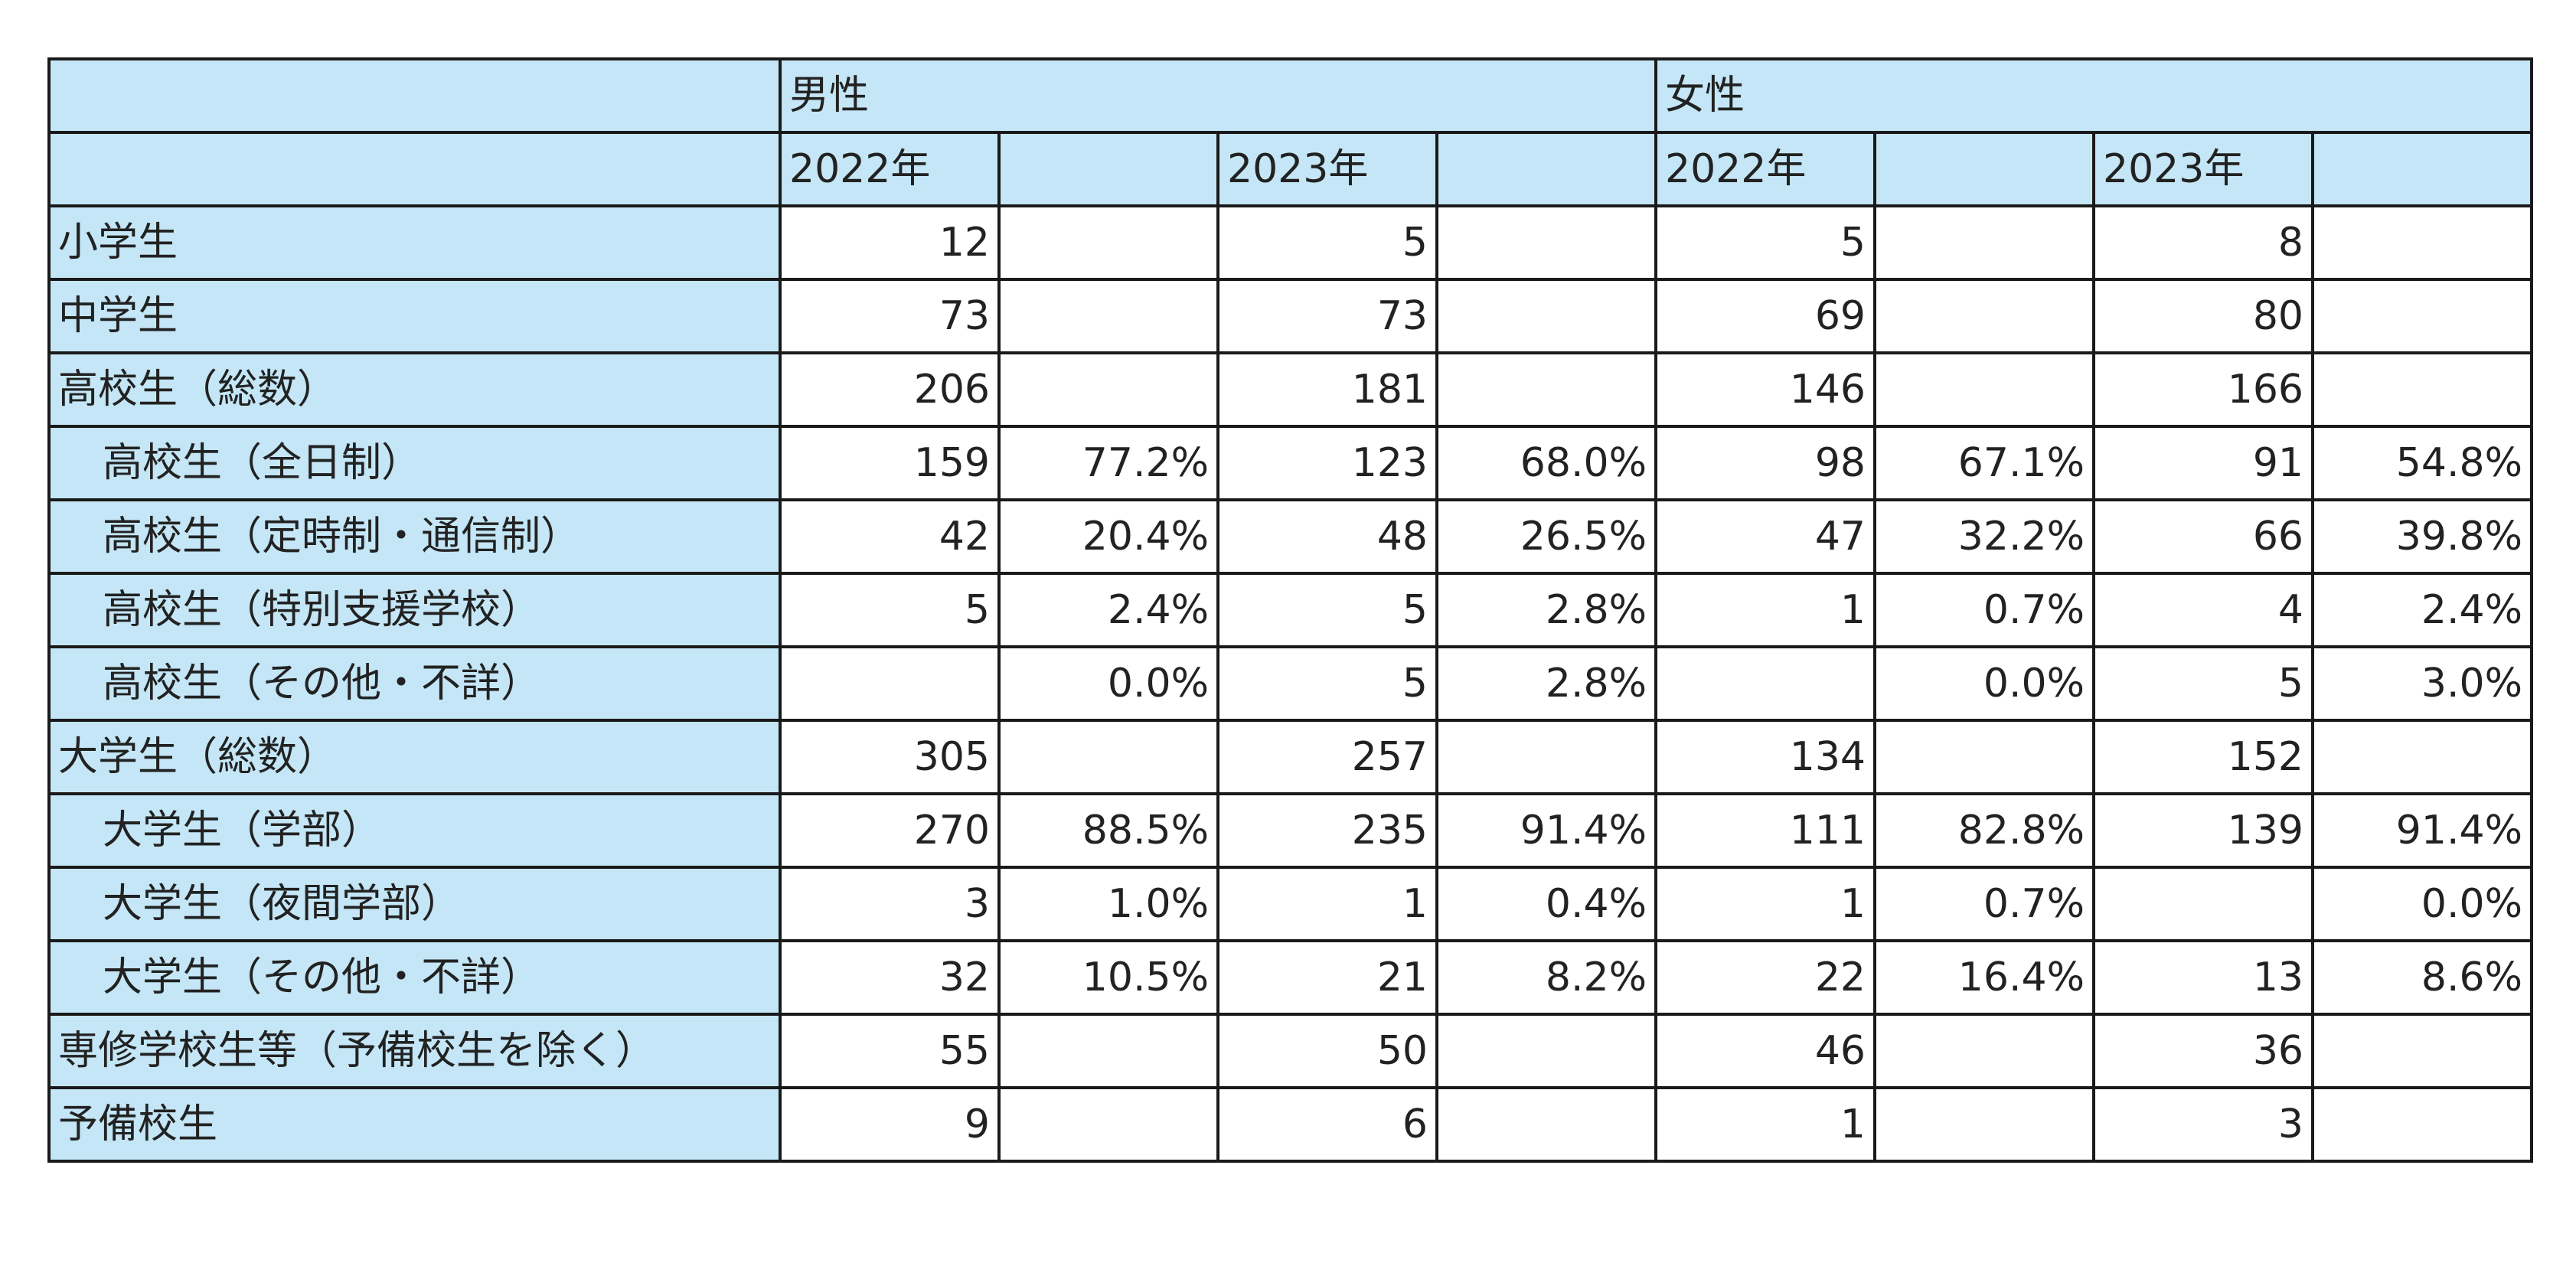  What do you see at coordinates (2203, 1051) in the screenshot?
I see `female-2023-count-cell: 36` at bounding box center [2203, 1051].